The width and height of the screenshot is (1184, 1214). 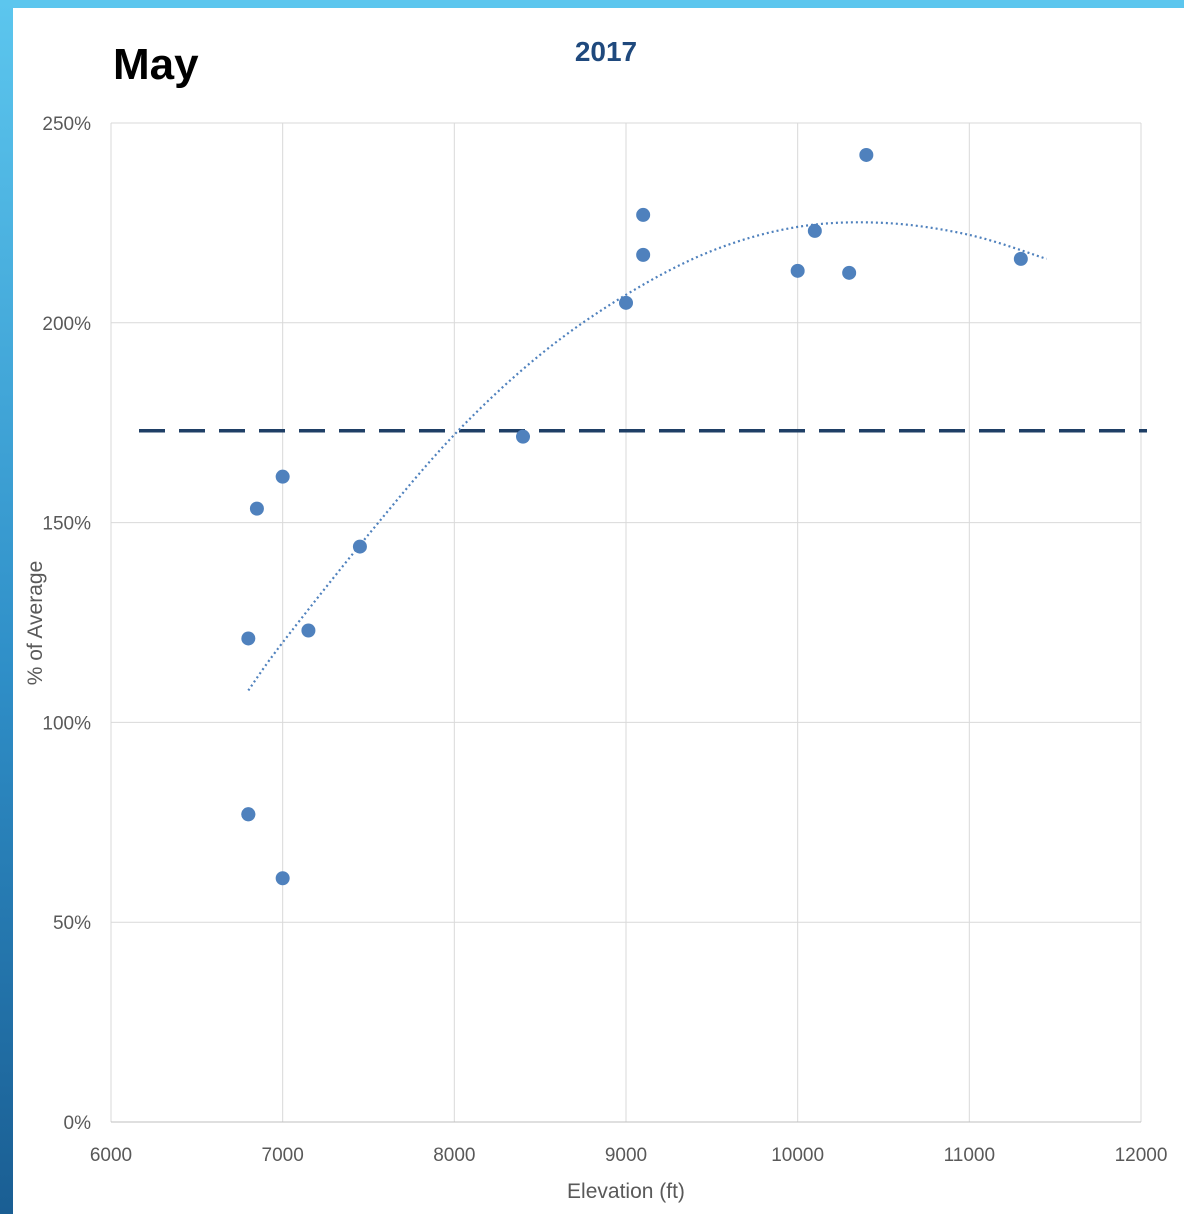 What do you see at coordinates (66, 723) in the screenshot?
I see `y-tick-label: 100%` at bounding box center [66, 723].